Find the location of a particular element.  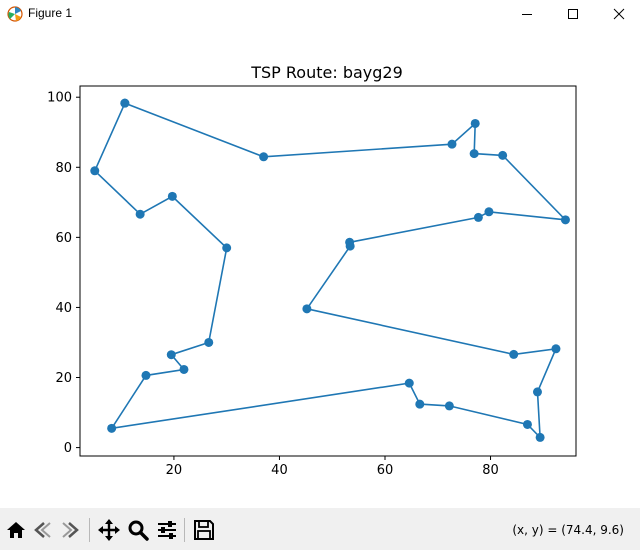

chart-title: TSP Route: bayg29 is located at coordinates (326, 72).